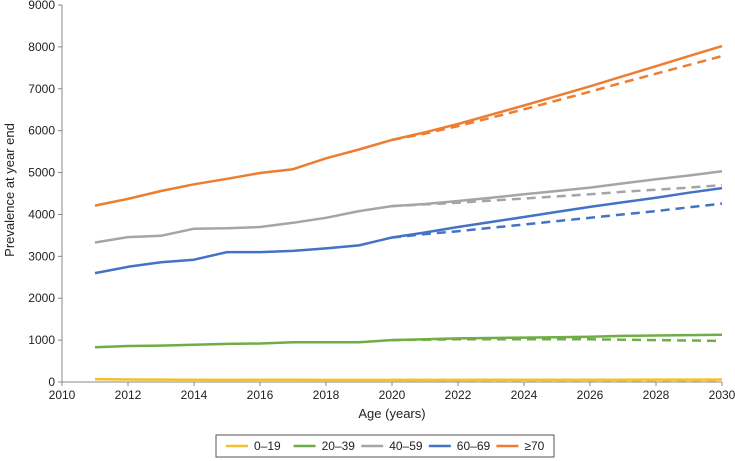  I want to click on legend-box, so click(385, 446).